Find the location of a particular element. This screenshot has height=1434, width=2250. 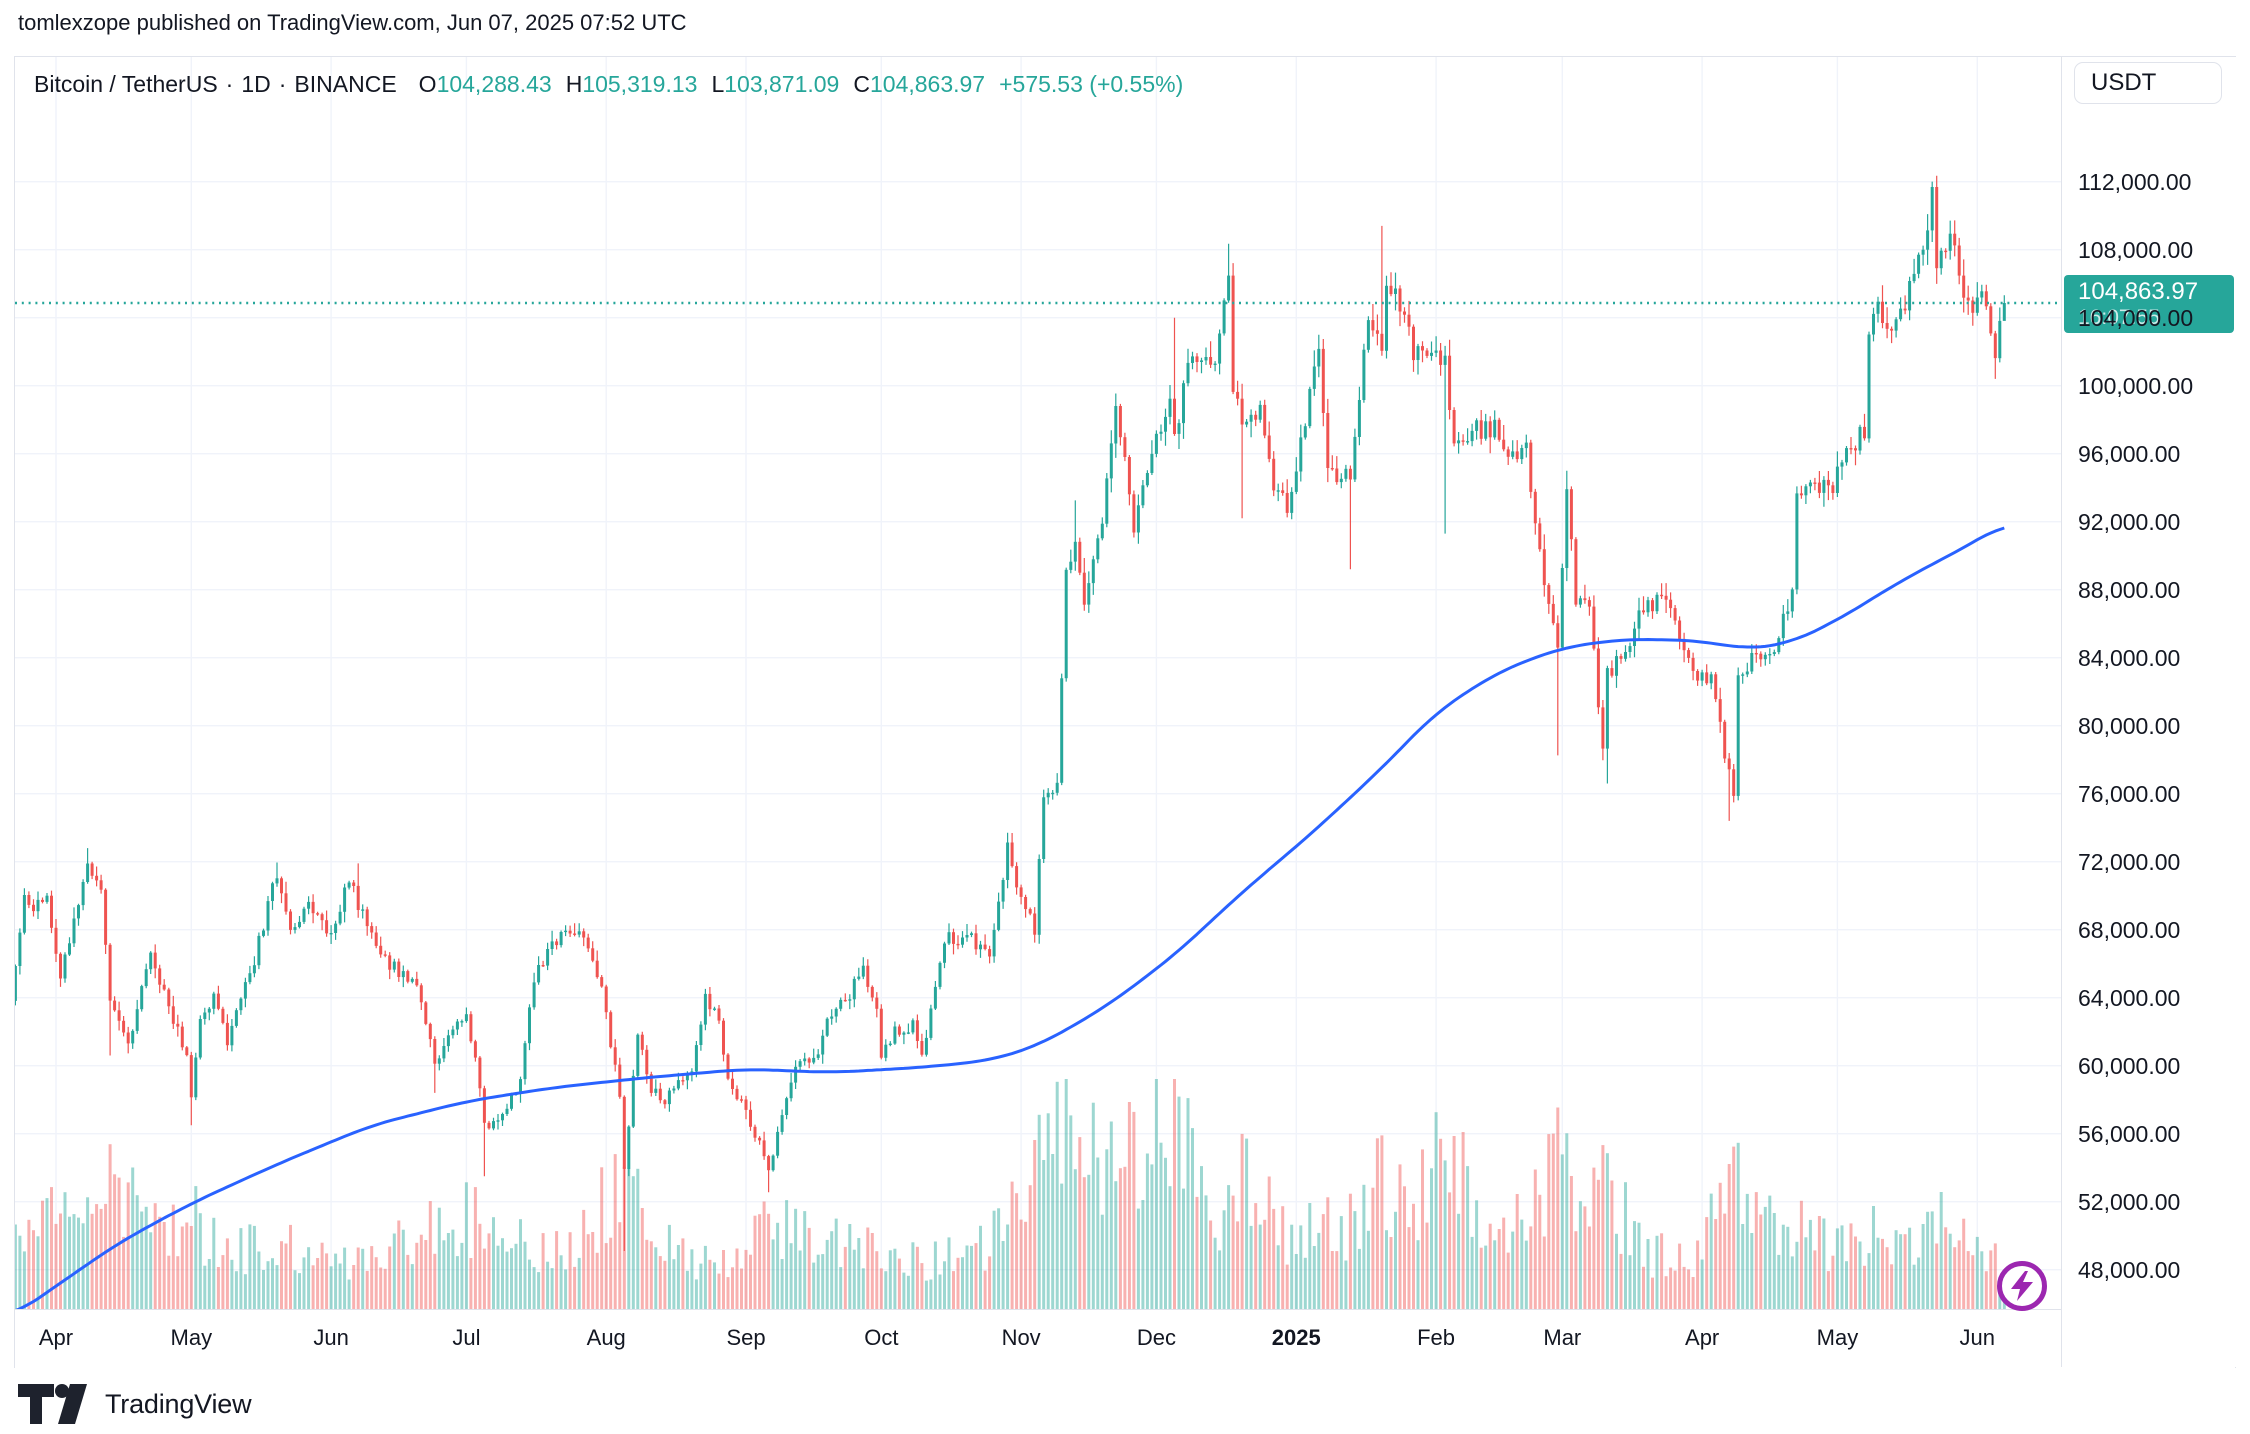

time-axis-label: Feb is located at coordinates (1436, 1337).